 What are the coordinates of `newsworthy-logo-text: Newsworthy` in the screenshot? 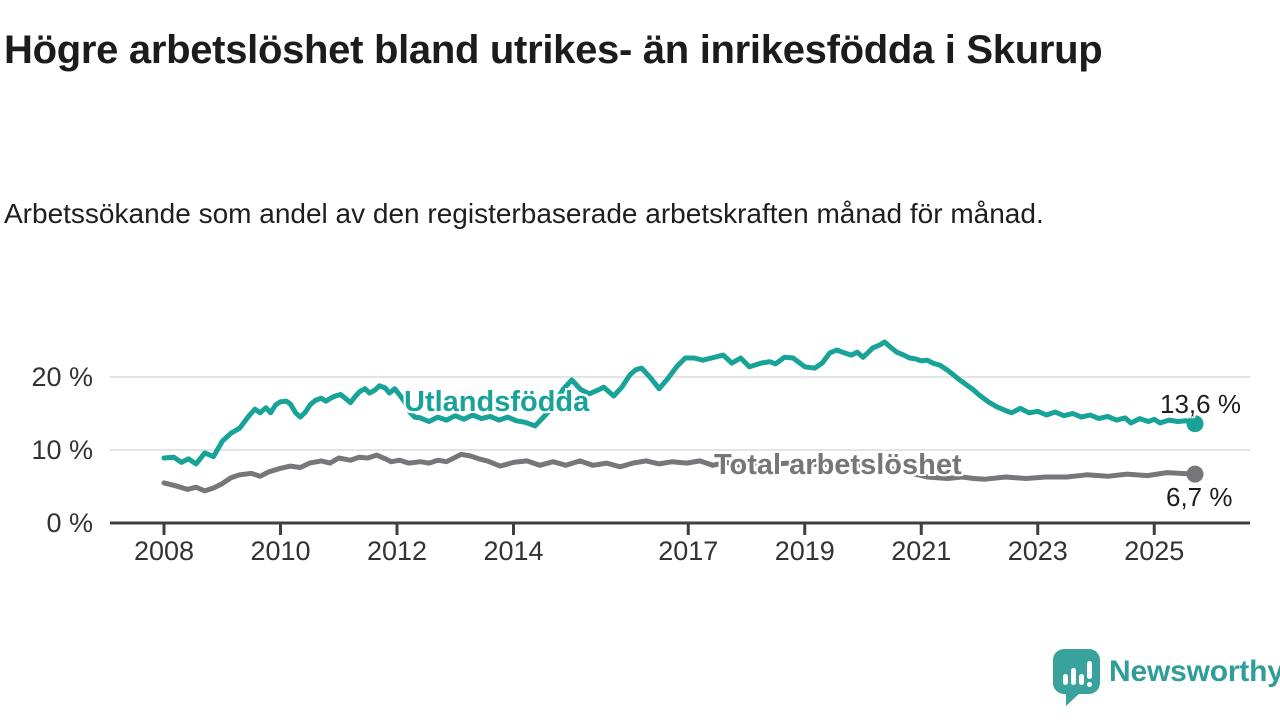 It's located at (1194, 671).